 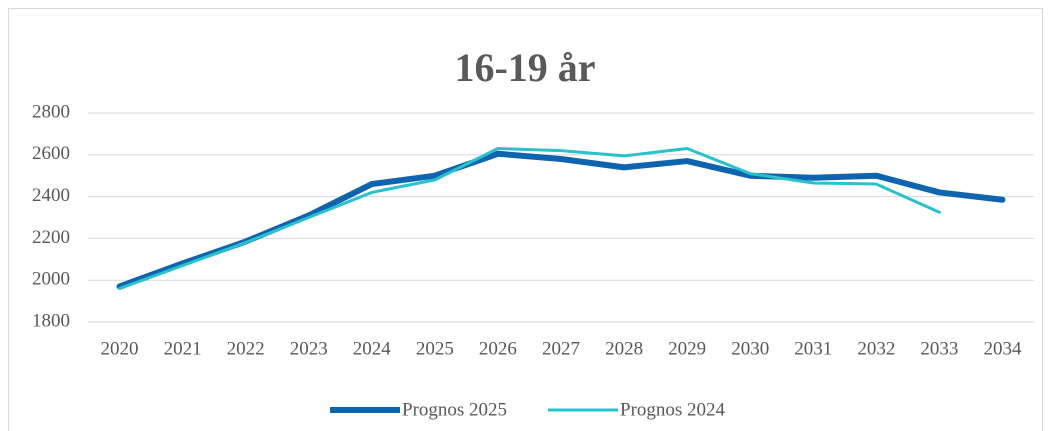 I want to click on x-tick-label: 2025, so click(x=435, y=348).